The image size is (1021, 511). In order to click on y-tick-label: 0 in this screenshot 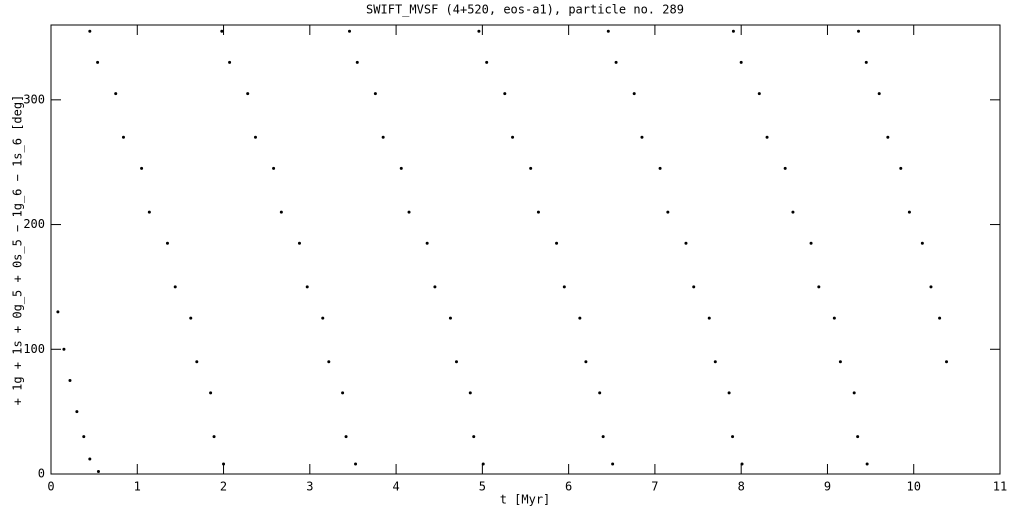, I will do `click(41, 474)`.